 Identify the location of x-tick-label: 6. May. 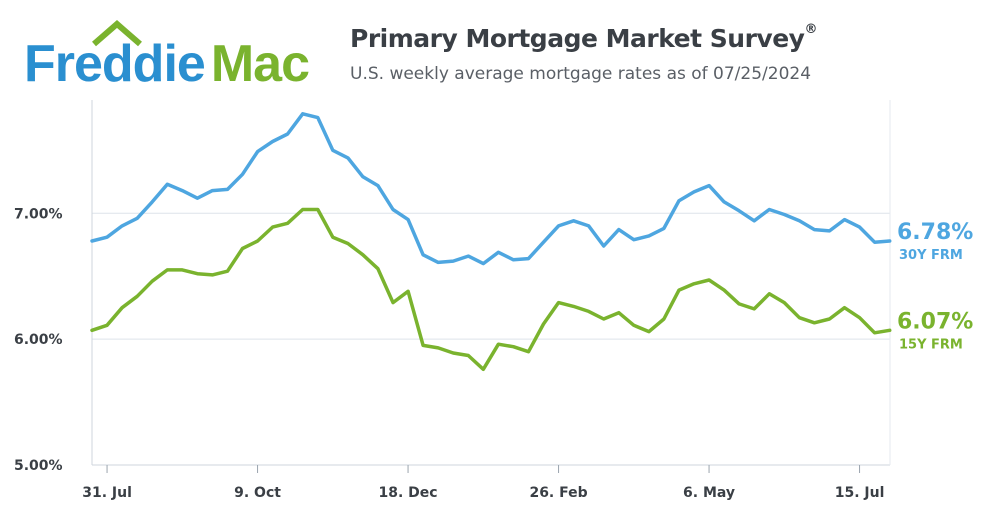
(709, 493).